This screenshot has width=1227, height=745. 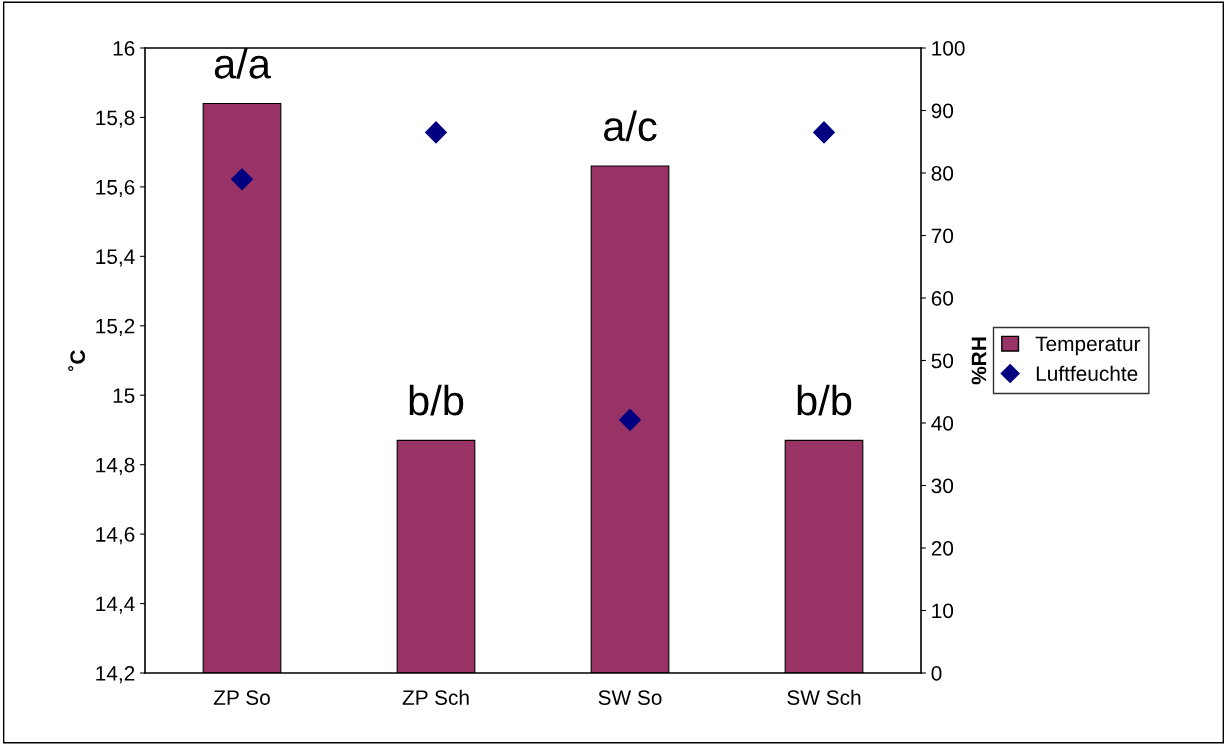 I want to click on y-axis-title: ˚C, so click(x=77, y=361).